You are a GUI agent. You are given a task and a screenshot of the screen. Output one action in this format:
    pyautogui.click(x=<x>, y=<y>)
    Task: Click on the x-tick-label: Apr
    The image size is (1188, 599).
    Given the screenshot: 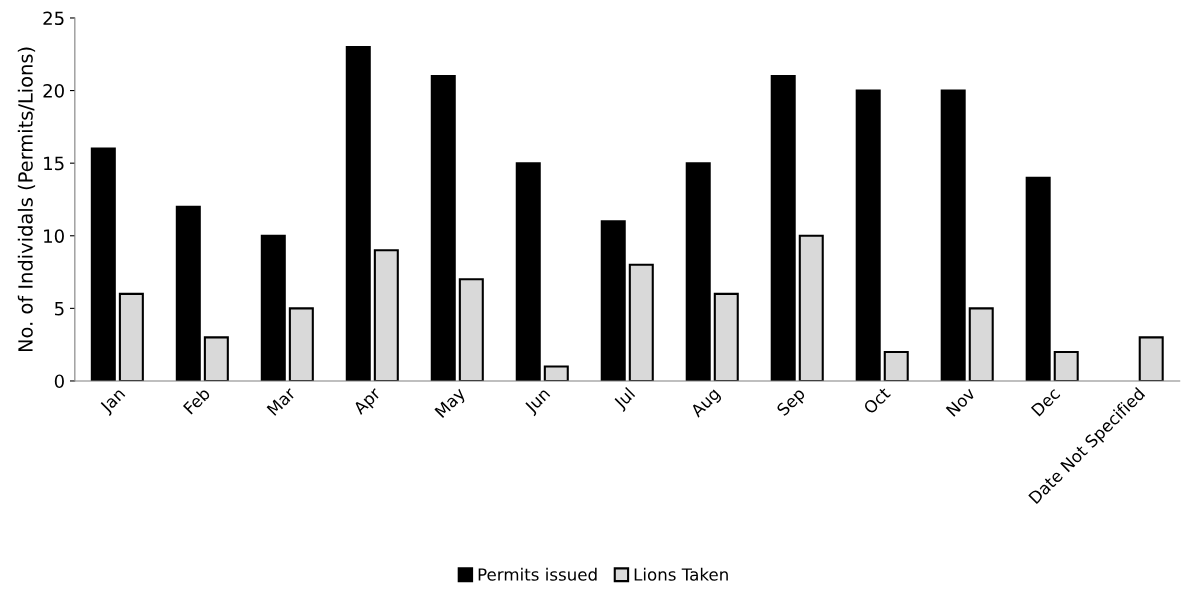 What is the action you would take?
    pyautogui.click(x=368, y=402)
    